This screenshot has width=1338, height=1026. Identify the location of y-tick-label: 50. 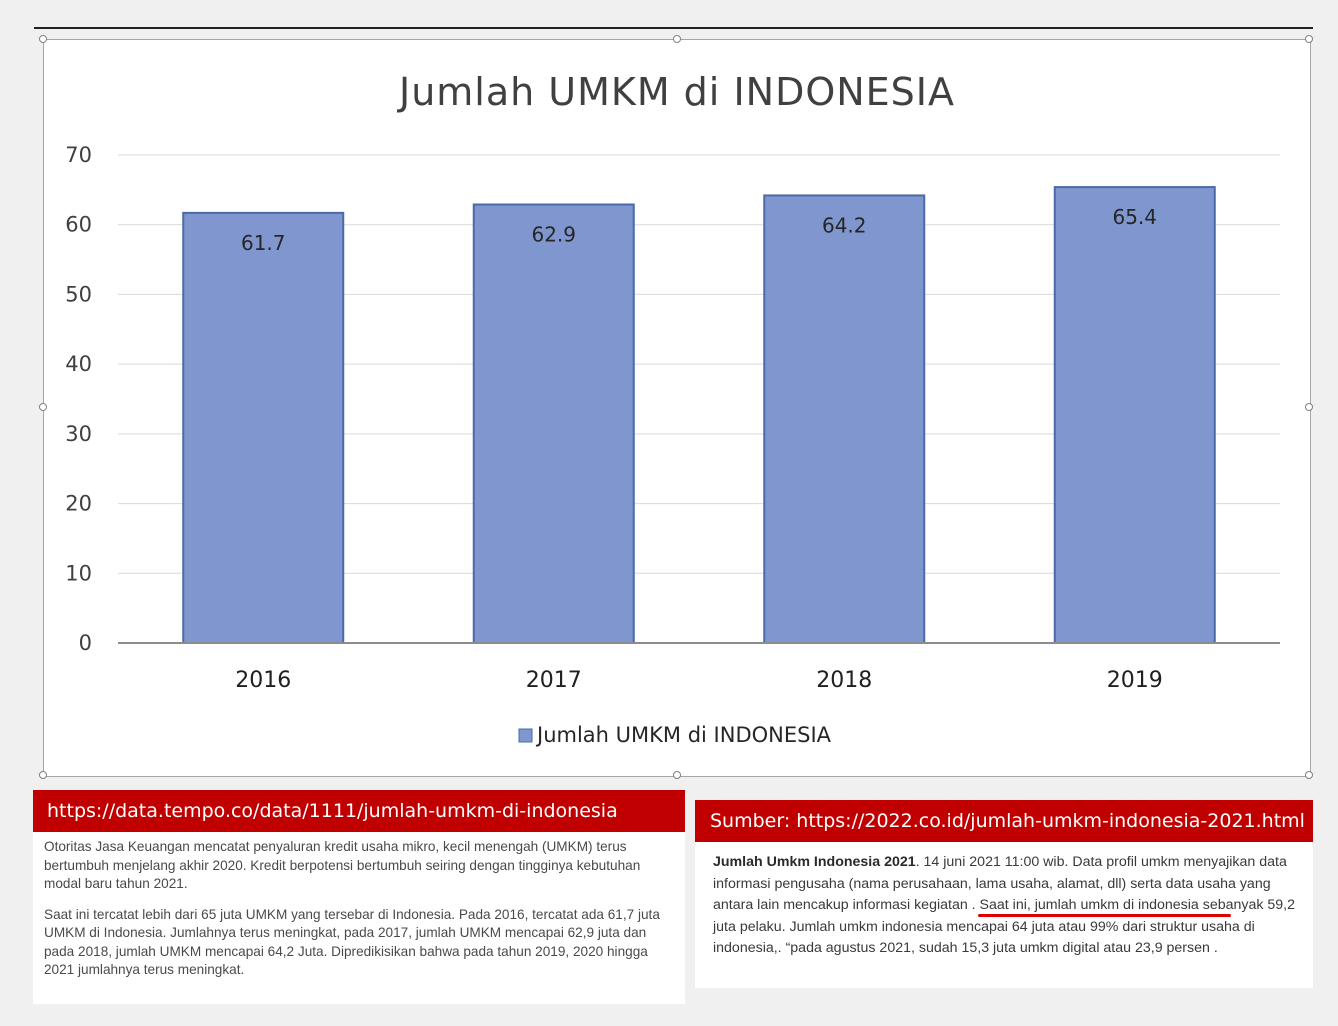
(78, 294).